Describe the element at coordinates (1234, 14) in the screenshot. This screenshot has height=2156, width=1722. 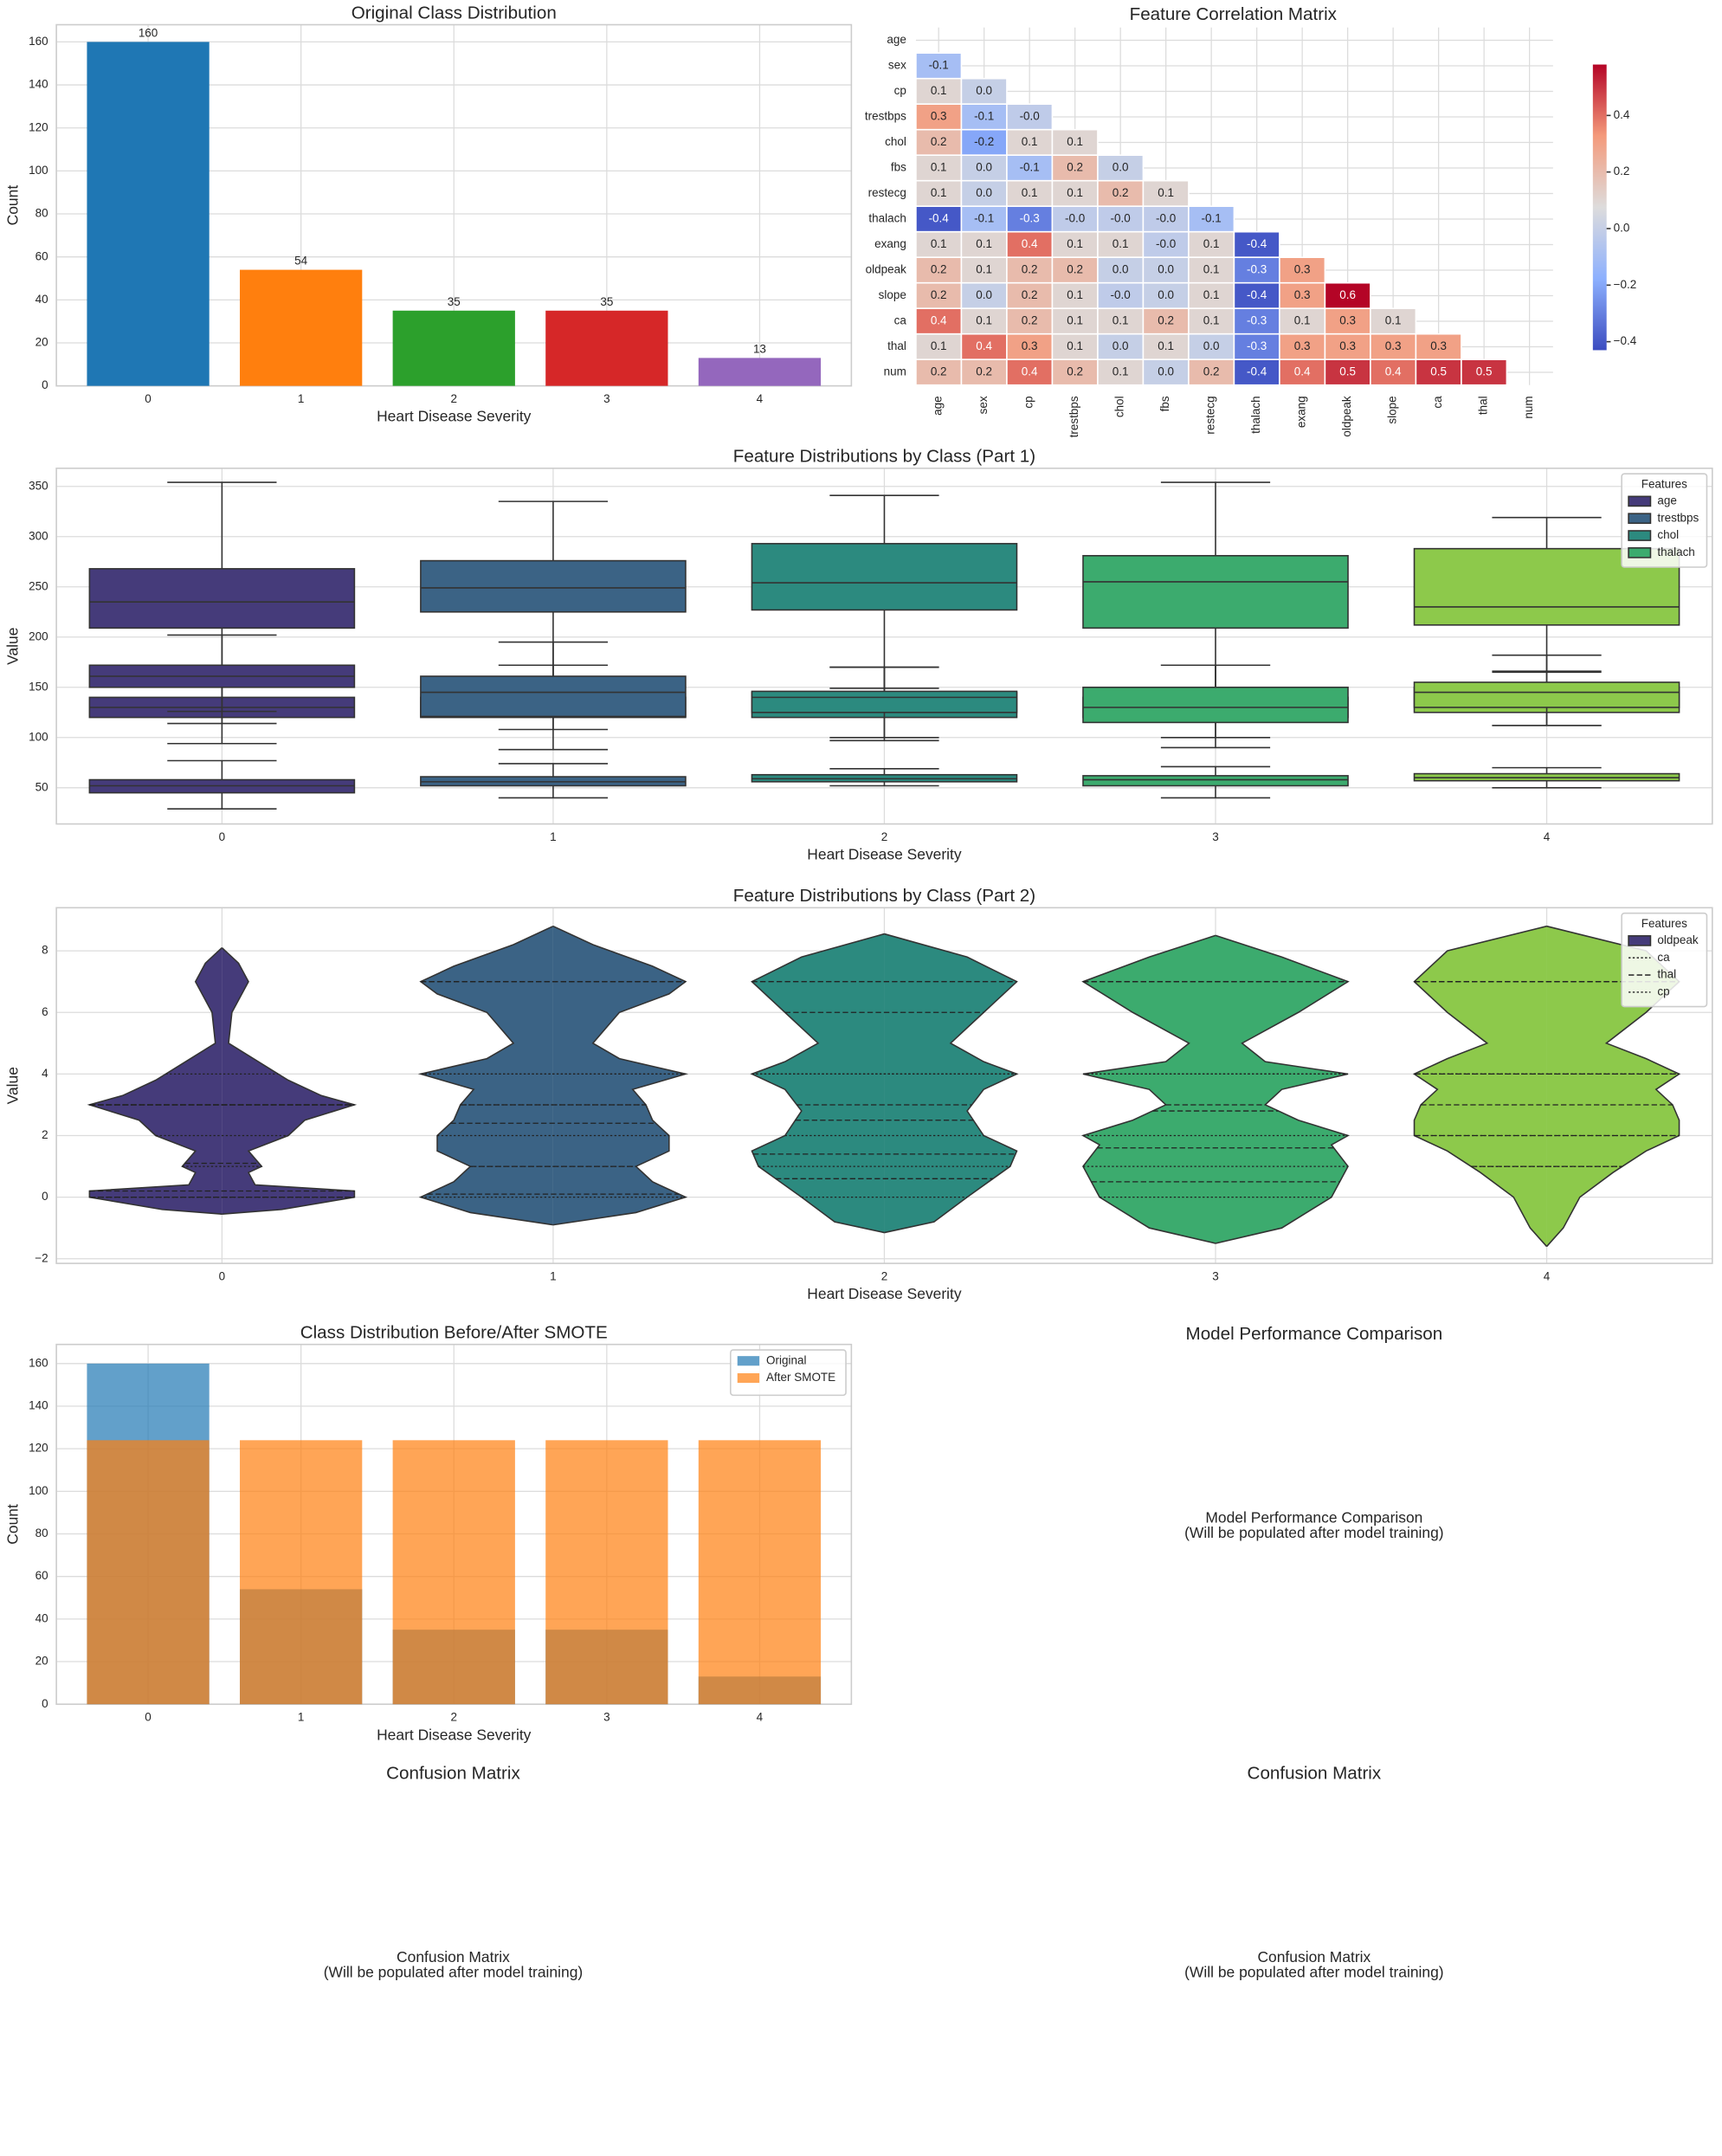
I see `chart-title: Feature Correlation Matrix` at that location.